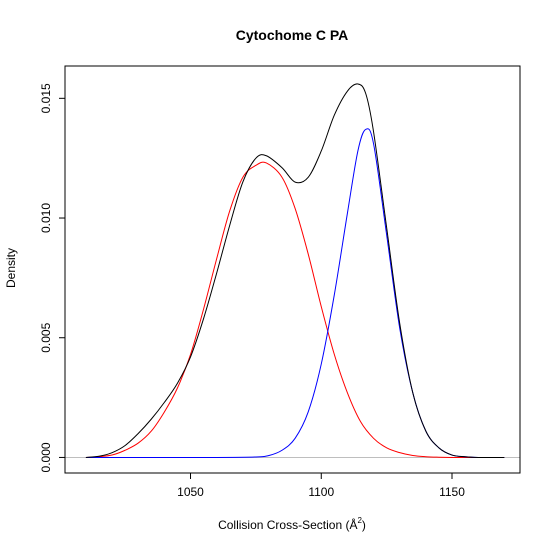 Image resolution: width=554 pixels, height=554 pixels. What do you see at coordinates (11, 268) in the screenshot?
I see `y-axis-label: Density` at bounding box center [11, 268].